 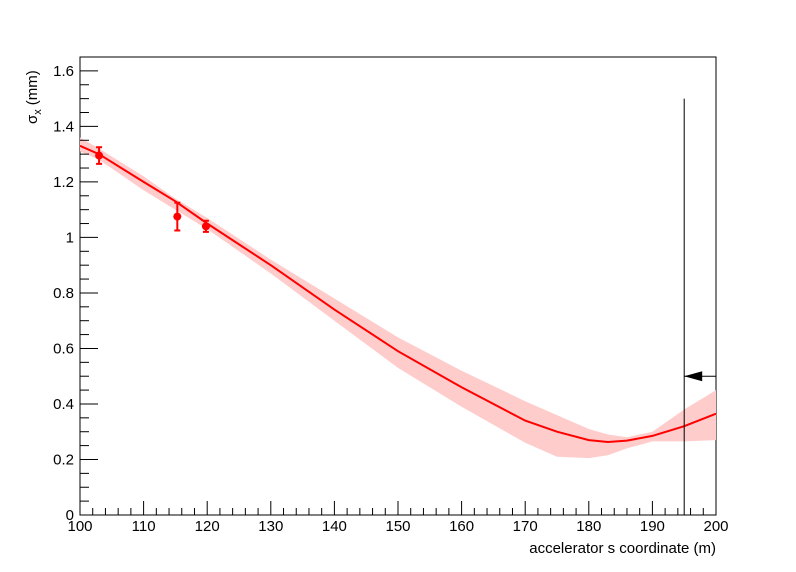 I want to click on y-axis-title: σx (mm), so click(x=34, y=97).